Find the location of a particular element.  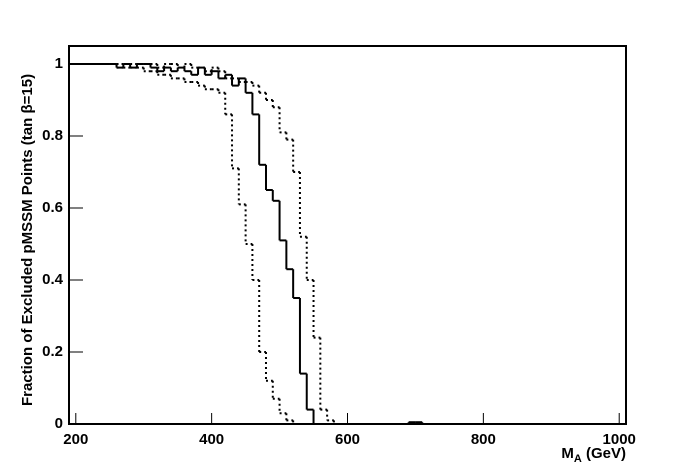

x-title-unit: (GeV) is located at coordinates (604, 453).